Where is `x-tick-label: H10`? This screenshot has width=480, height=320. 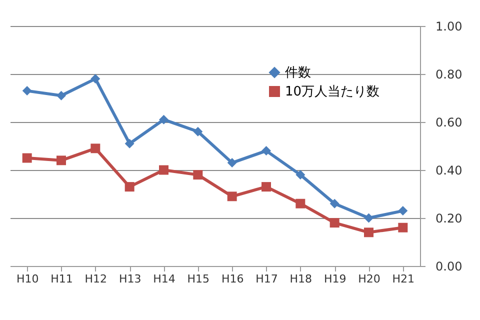 x-tick-label: H10 is located at coordinates (27, 279).